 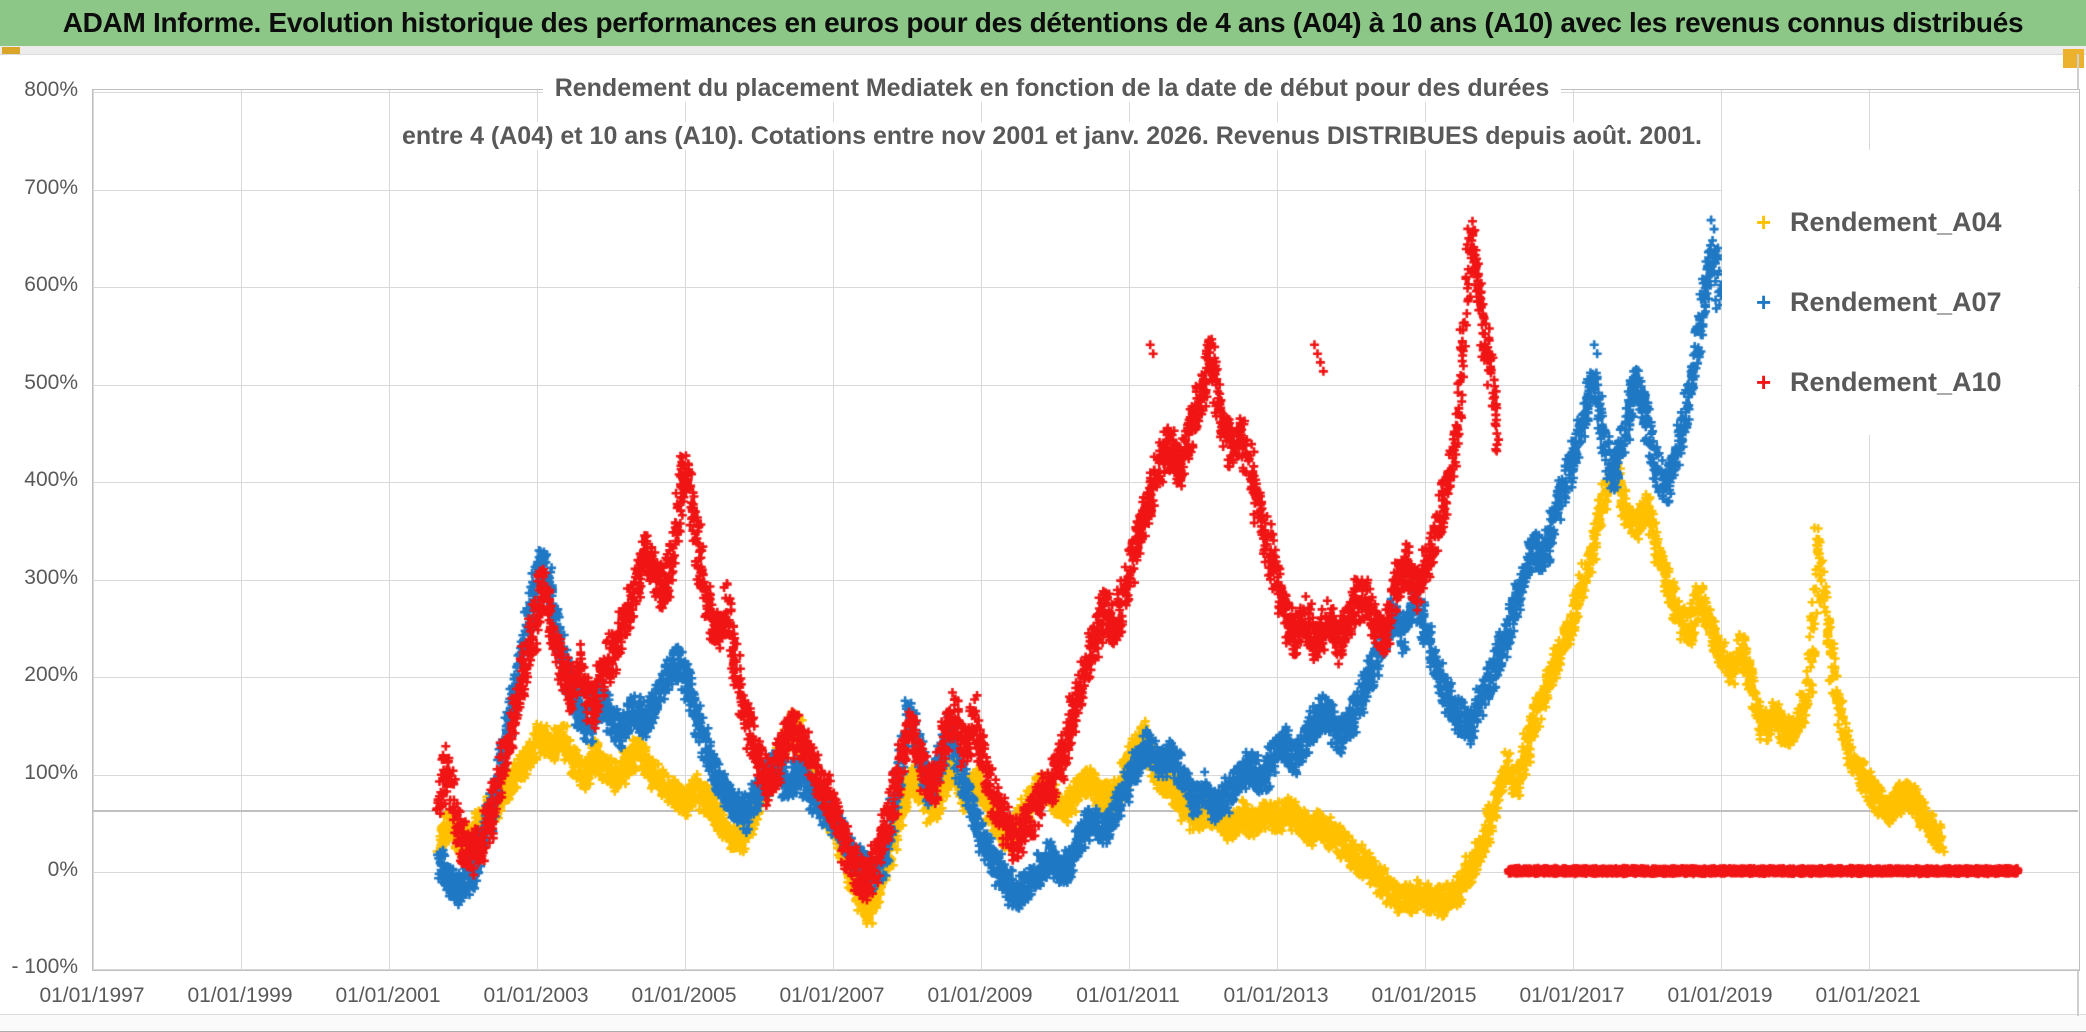 I want to click on legend-item-rendement-a07: + Rendement_A07, so click(x=1900, y=302).